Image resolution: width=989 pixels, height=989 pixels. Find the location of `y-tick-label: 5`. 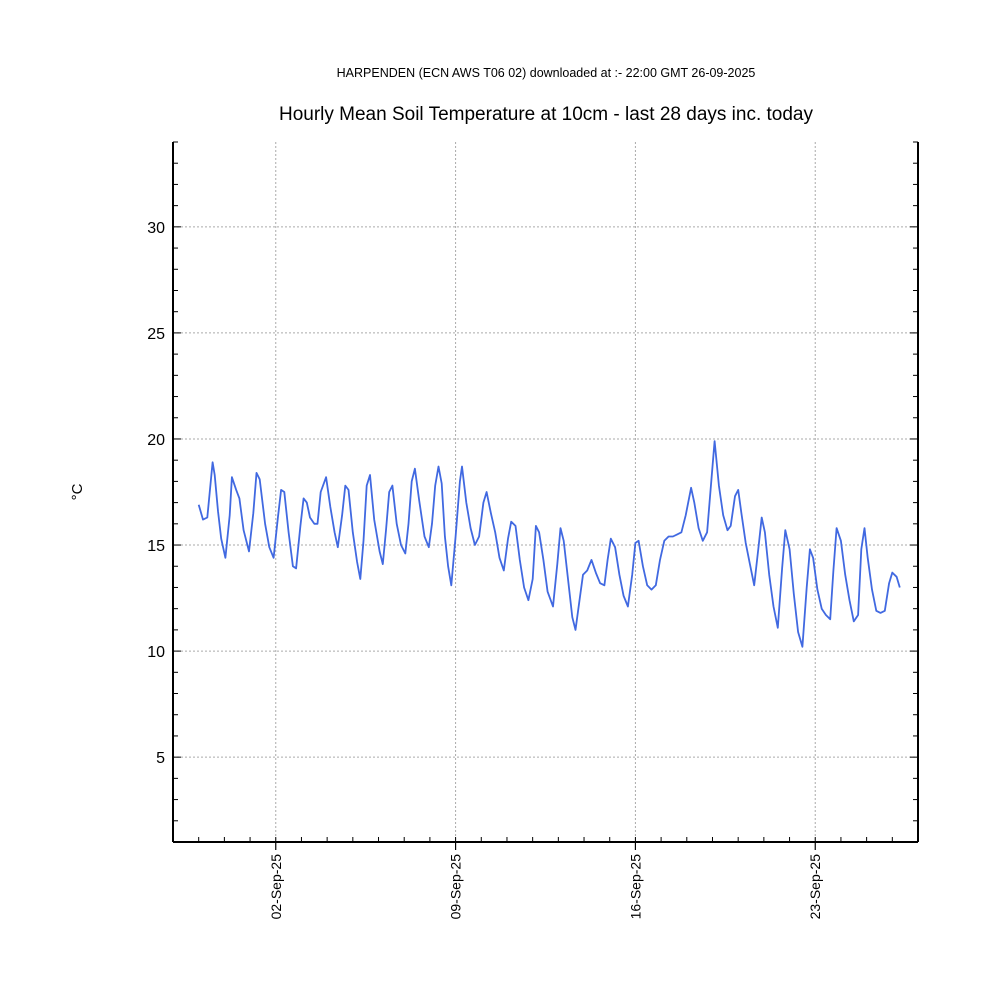

y-tick-label: 5 is located at coordinates (160, 758).